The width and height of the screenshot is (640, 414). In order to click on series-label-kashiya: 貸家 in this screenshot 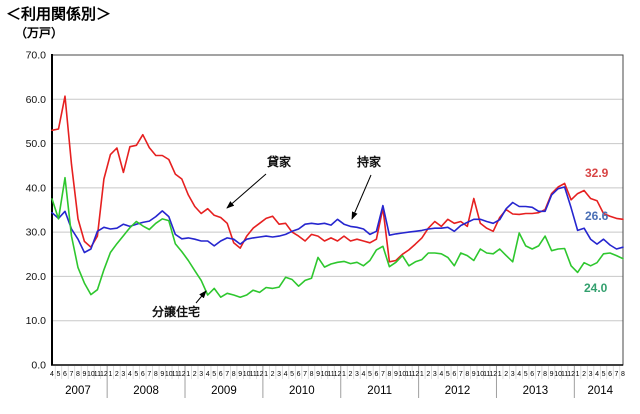, I will do `click(279, 162)`.